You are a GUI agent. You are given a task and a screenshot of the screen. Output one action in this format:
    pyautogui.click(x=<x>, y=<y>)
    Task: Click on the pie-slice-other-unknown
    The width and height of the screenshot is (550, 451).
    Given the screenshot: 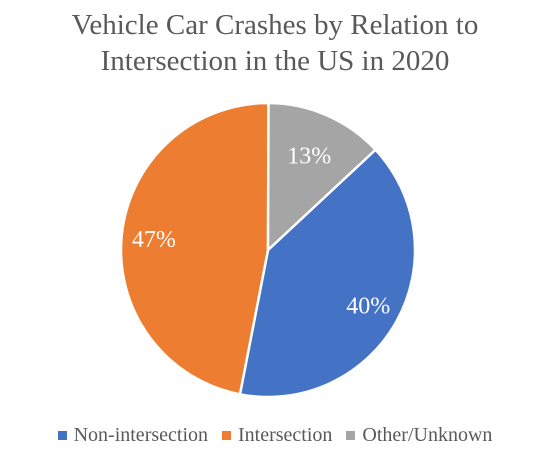 What is the action you would take?
    pyautogui.click(x=322, y=177)
    